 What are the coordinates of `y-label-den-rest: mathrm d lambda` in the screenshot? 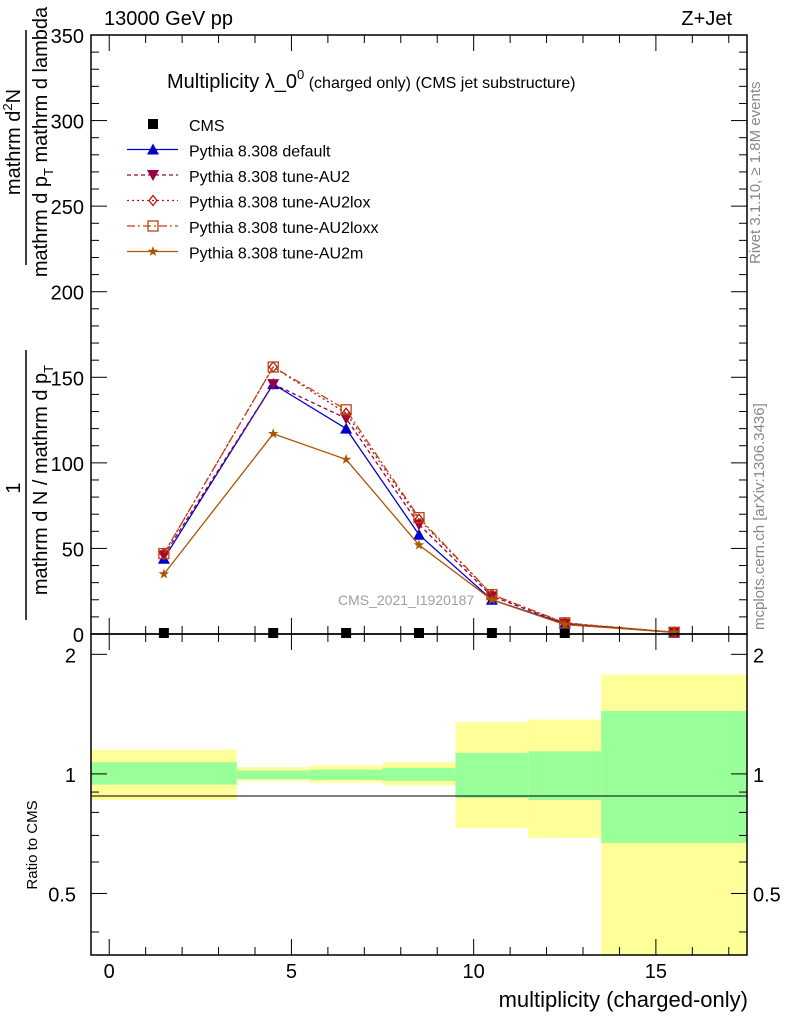 It's located at (41, 87).